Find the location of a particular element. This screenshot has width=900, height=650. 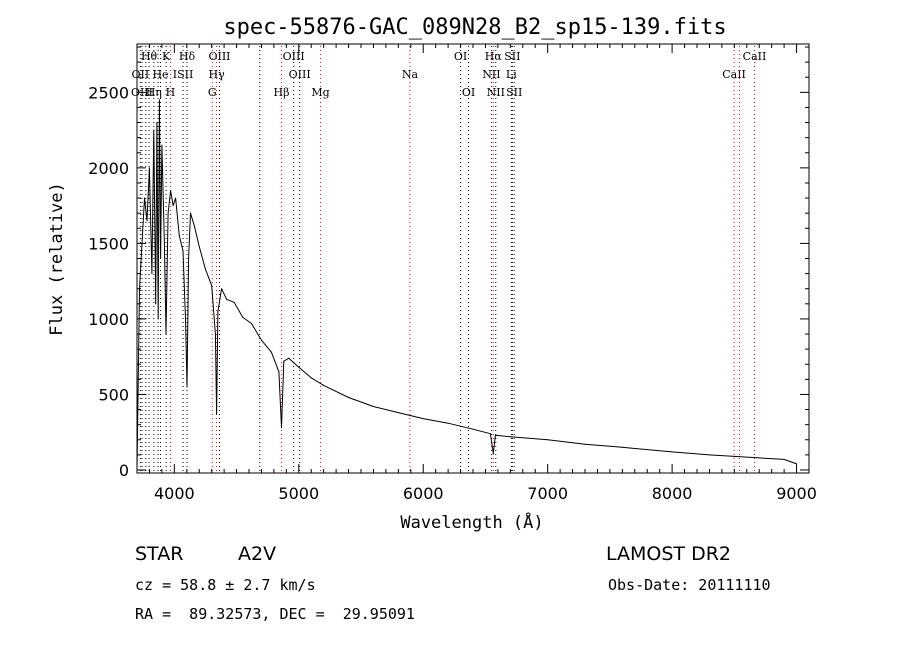

line-marker-label-6: Hα is located at coordinates (494, 56).